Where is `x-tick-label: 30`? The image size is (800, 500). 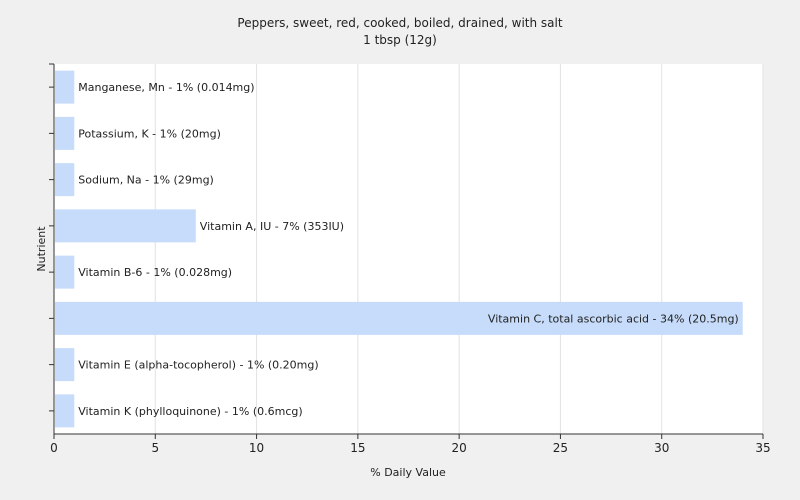
x-tick-label: 30 is located at coordinates (661, 448).